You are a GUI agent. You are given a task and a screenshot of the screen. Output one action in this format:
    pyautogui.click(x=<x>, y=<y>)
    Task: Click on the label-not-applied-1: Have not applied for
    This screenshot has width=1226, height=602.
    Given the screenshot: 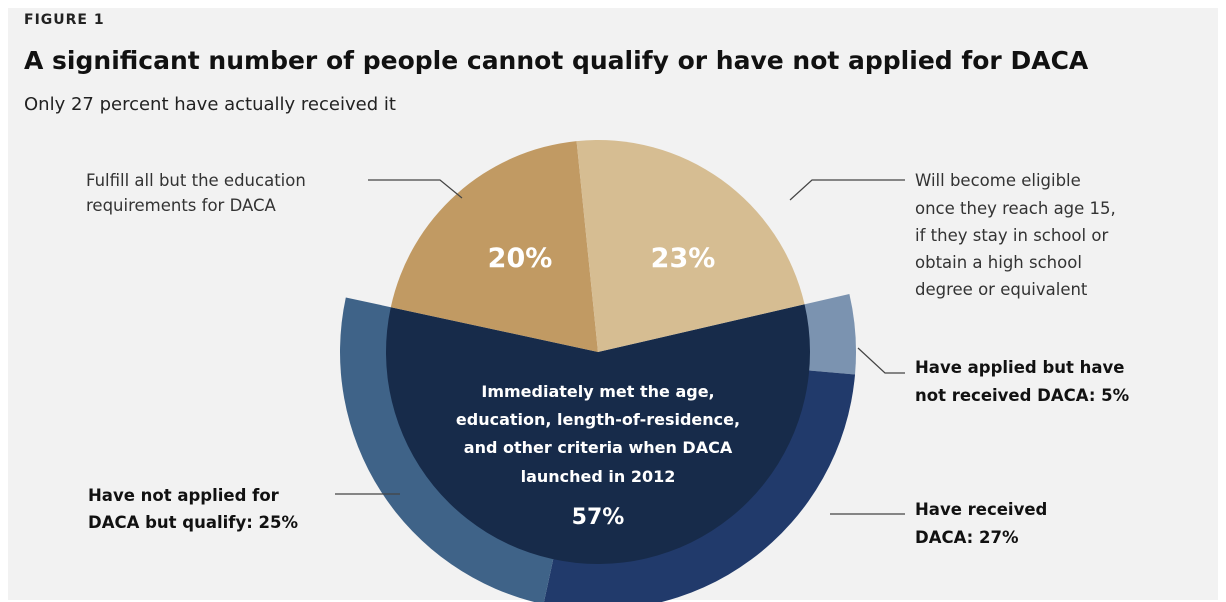 What is the action you would take?
    pyautogui.click(x=184, y=495)
    